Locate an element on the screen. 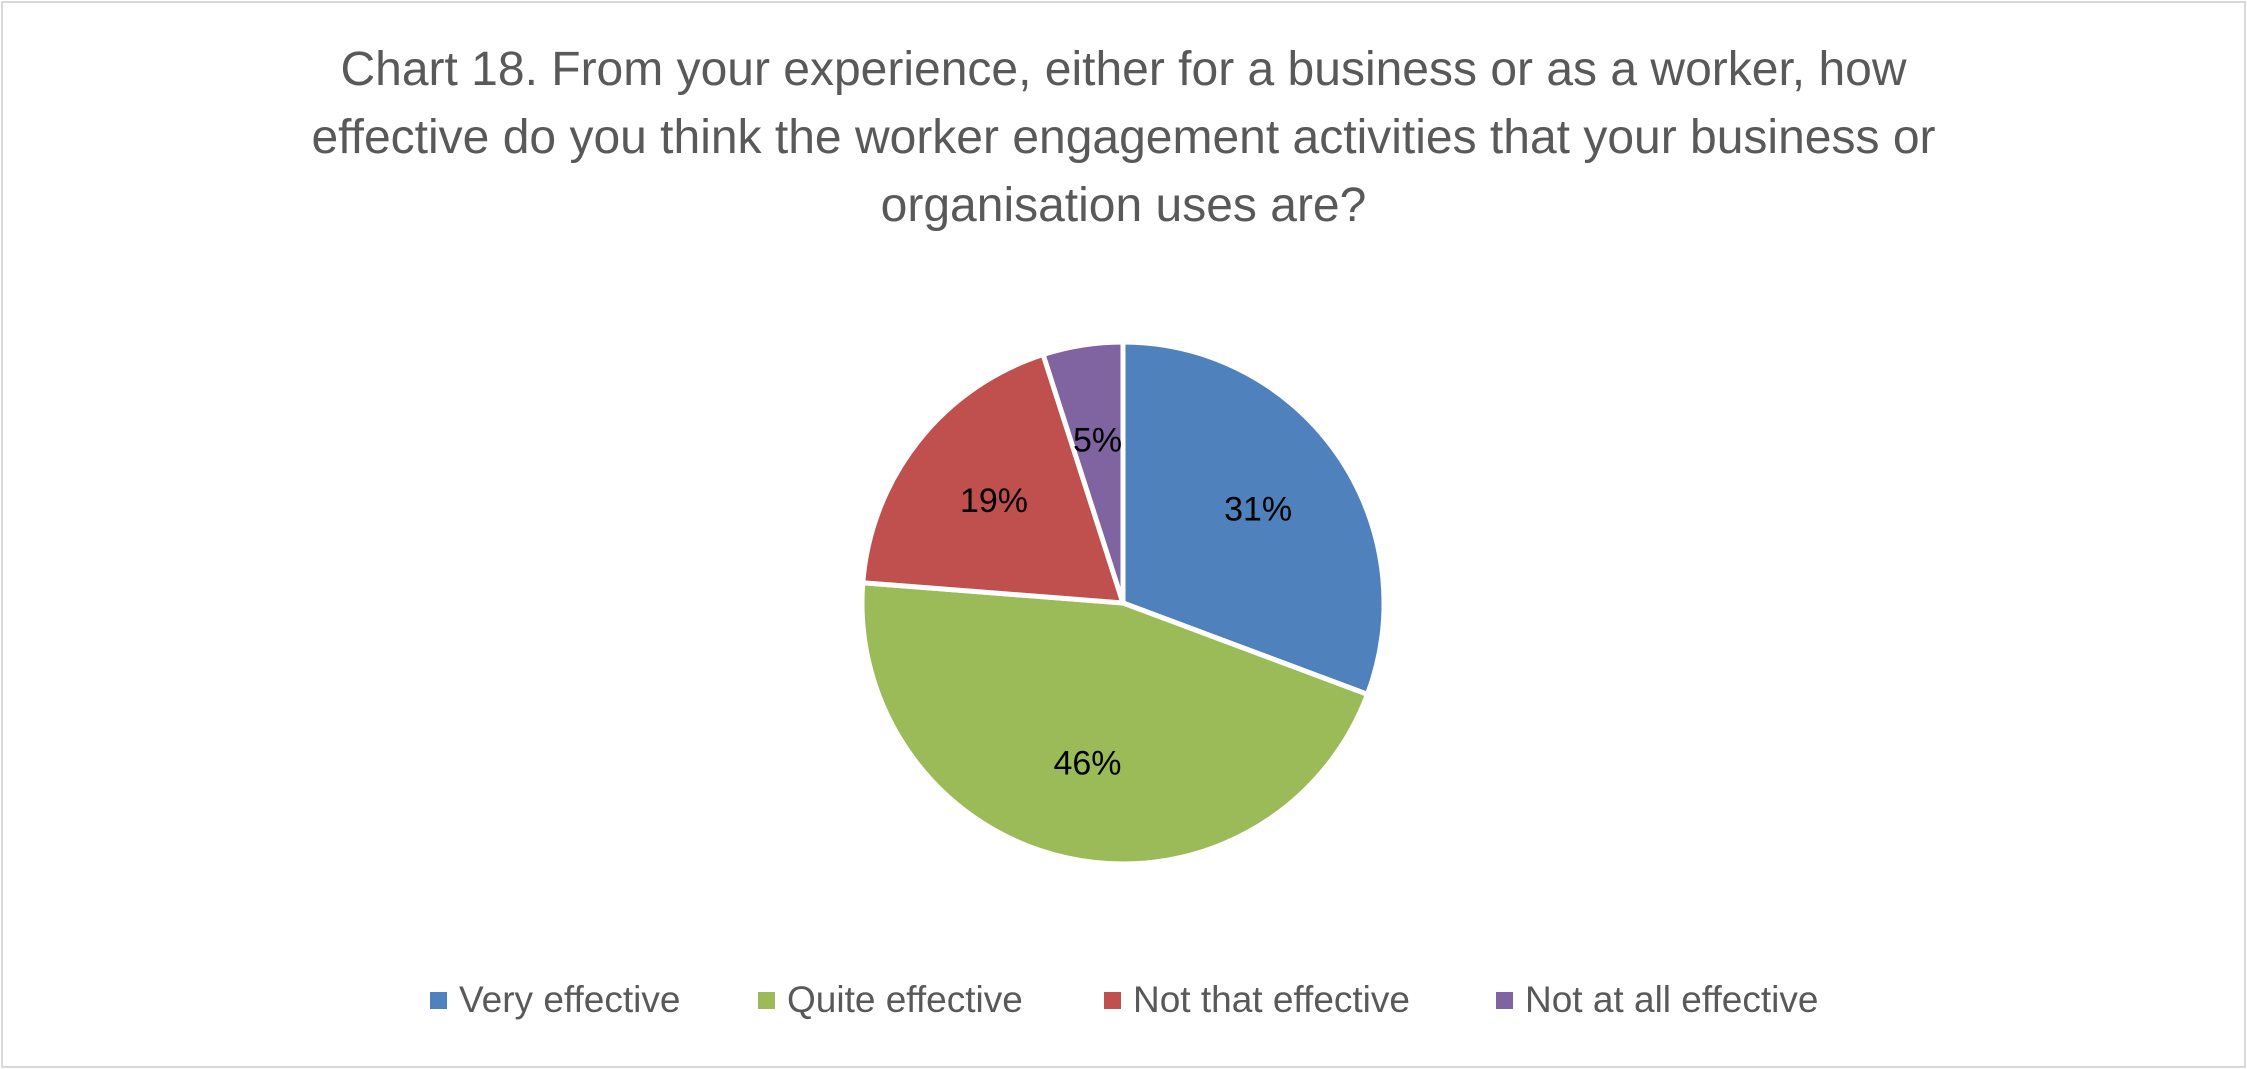 Image resolution: width=2247 pixels, height=1069 pixels. legend-label-very-effective: Very effective is located at coordinates (570, 999).